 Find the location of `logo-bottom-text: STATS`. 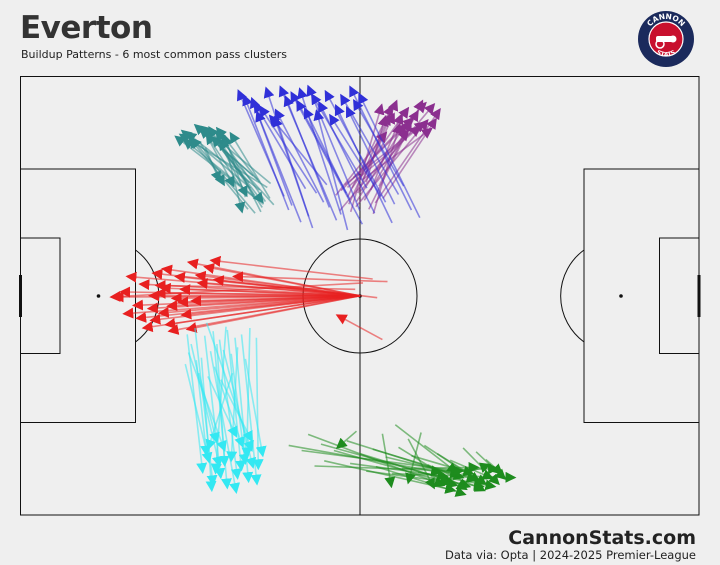

logo-bottom-text: STATS is located at coordinates (665, 54).